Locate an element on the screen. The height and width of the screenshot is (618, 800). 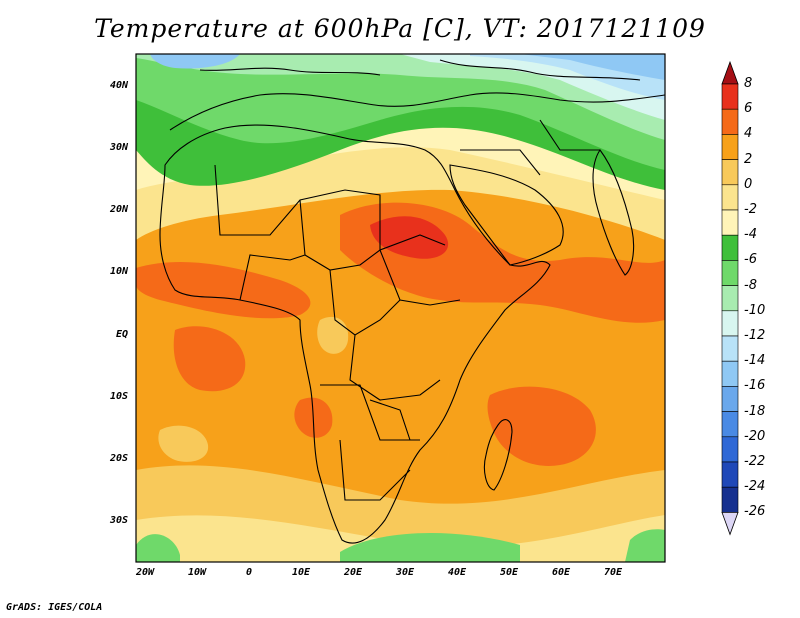
lat-label-30s: 30S is located at coordinates (118, 520).